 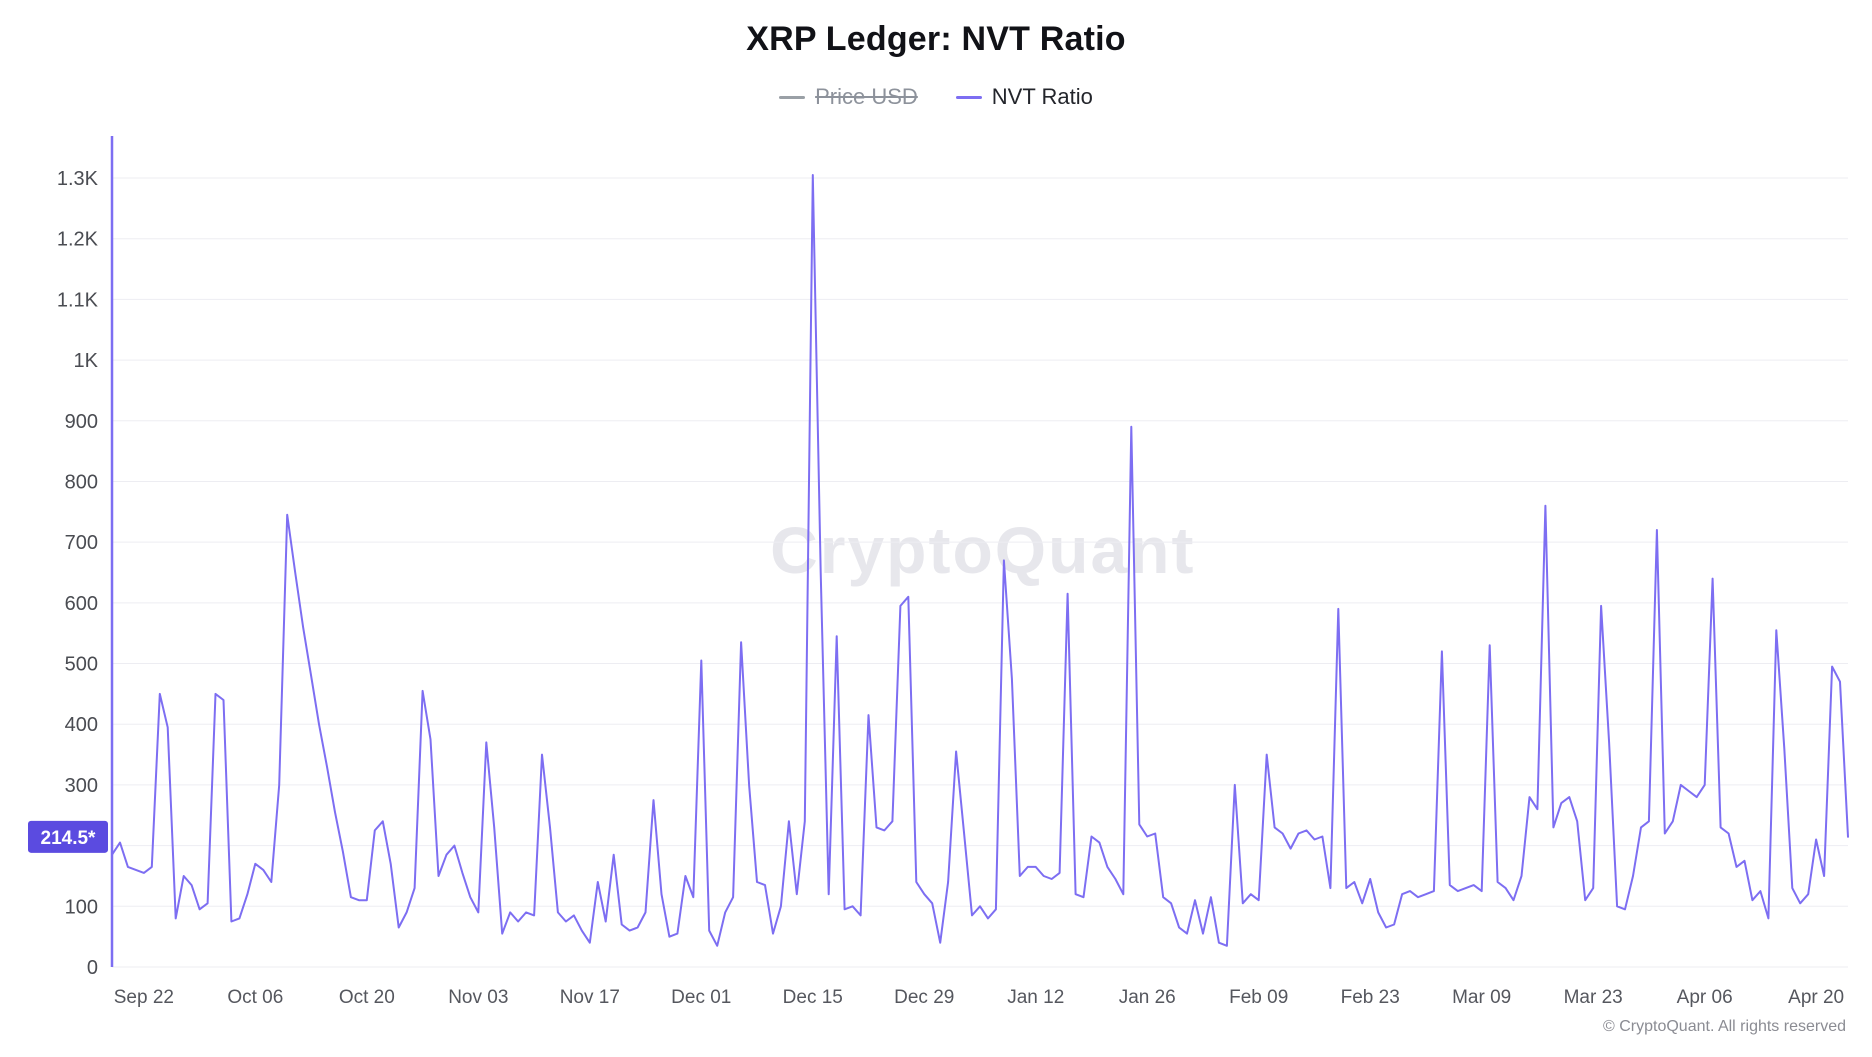 What do you see at coordinates (78, 300) in the screenshot?
I see `y-tick-label: 1.1K` at bounding box center [78, 300].